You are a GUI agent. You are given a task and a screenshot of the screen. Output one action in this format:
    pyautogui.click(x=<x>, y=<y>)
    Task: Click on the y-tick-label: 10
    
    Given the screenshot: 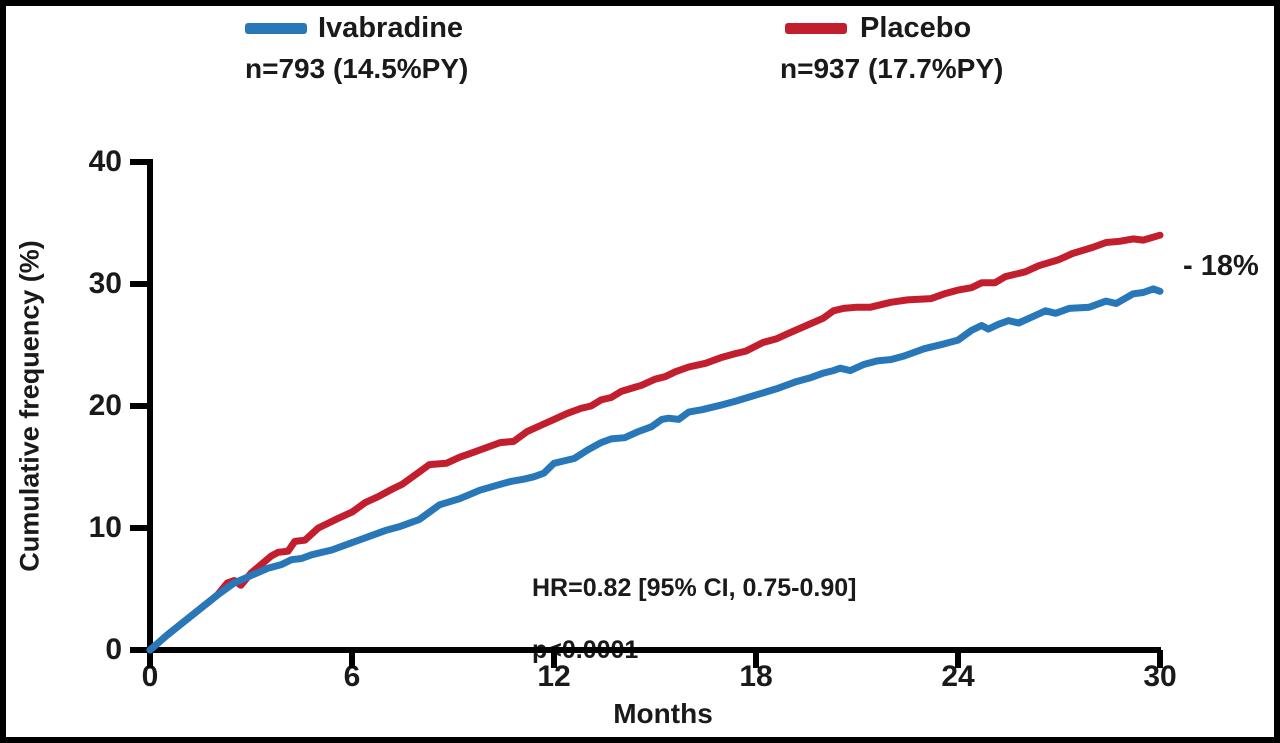 What is the action you would take?
    pyautogui.click(x=105, y=527)
    